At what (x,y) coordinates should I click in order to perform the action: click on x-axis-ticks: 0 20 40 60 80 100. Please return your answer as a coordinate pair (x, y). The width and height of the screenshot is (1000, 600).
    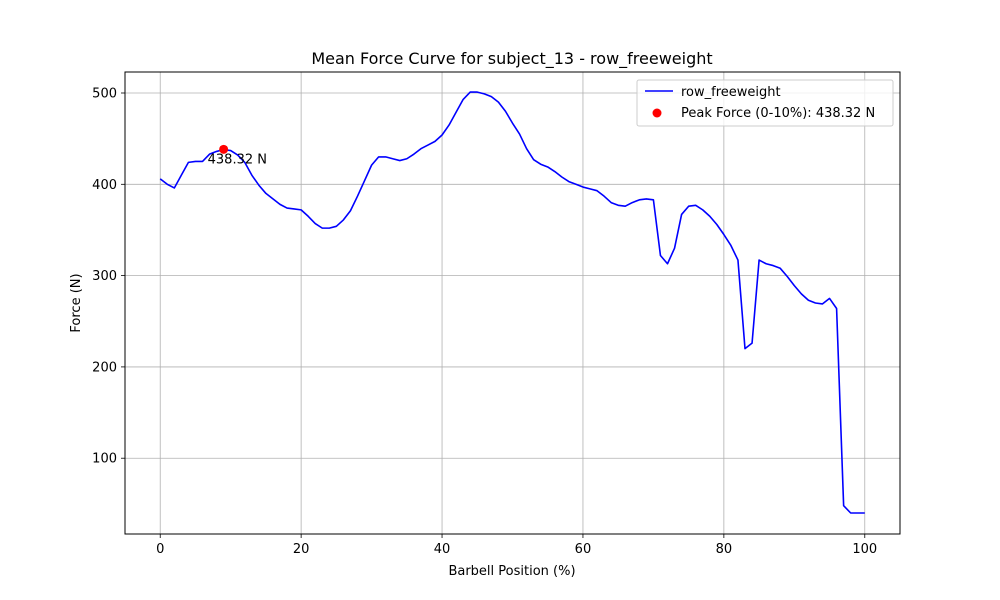
    Looking at the image, I should click on (516, 545).